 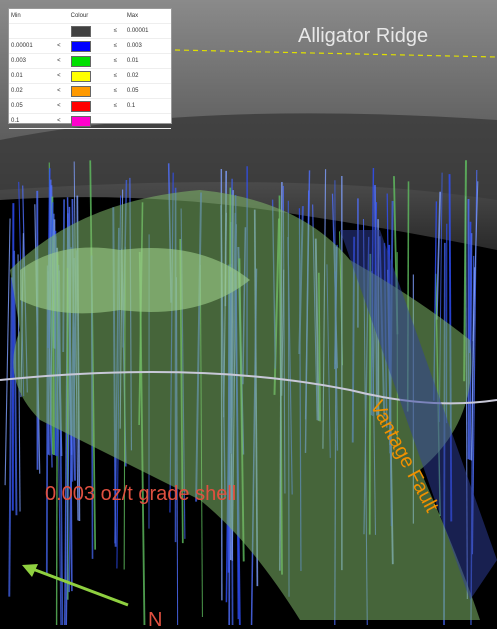 I want to click on surface-line, so click(x=248, y=388).